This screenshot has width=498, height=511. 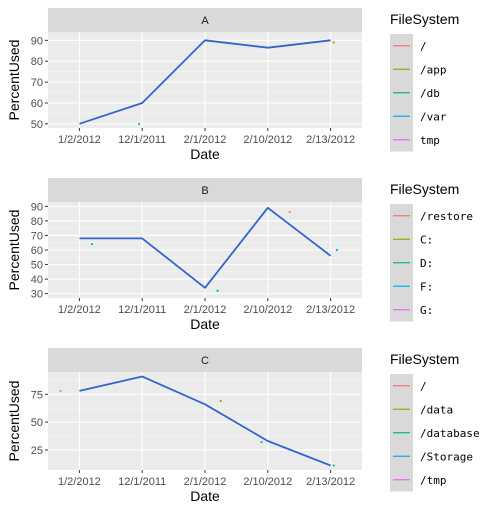 I want to click on legend: FileSystem/restore C: D: F: G:, so click(x=431, y=251).